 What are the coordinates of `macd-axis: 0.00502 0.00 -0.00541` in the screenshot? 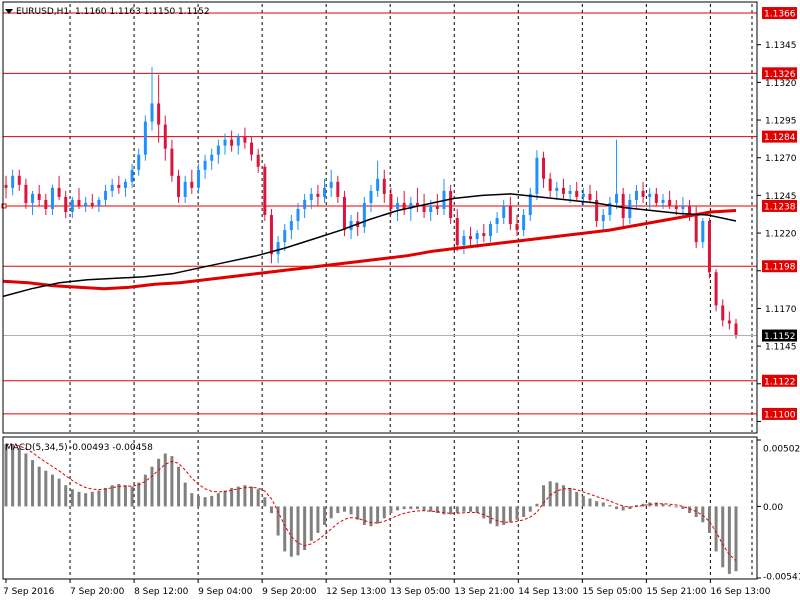 It's located at (778, 511).